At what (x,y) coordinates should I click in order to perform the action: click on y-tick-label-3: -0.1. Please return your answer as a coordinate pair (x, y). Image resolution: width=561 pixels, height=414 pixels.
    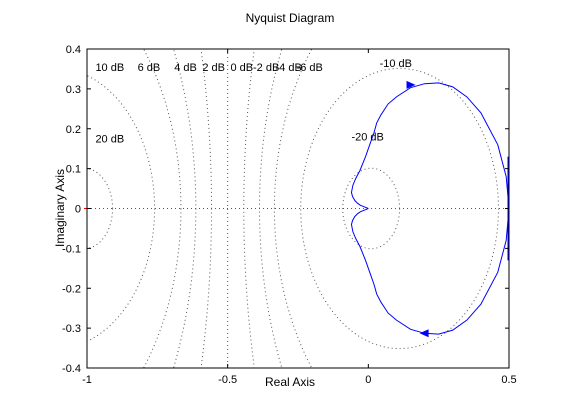
    Looking at the image, I should click on (71, 249).